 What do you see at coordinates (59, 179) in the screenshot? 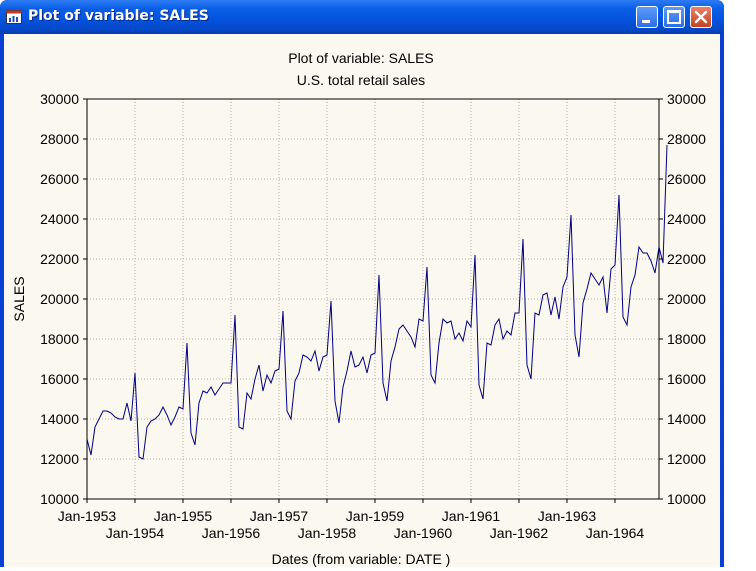
I see `y-tick-label-left: 26000` at bounding box center [59, 179].